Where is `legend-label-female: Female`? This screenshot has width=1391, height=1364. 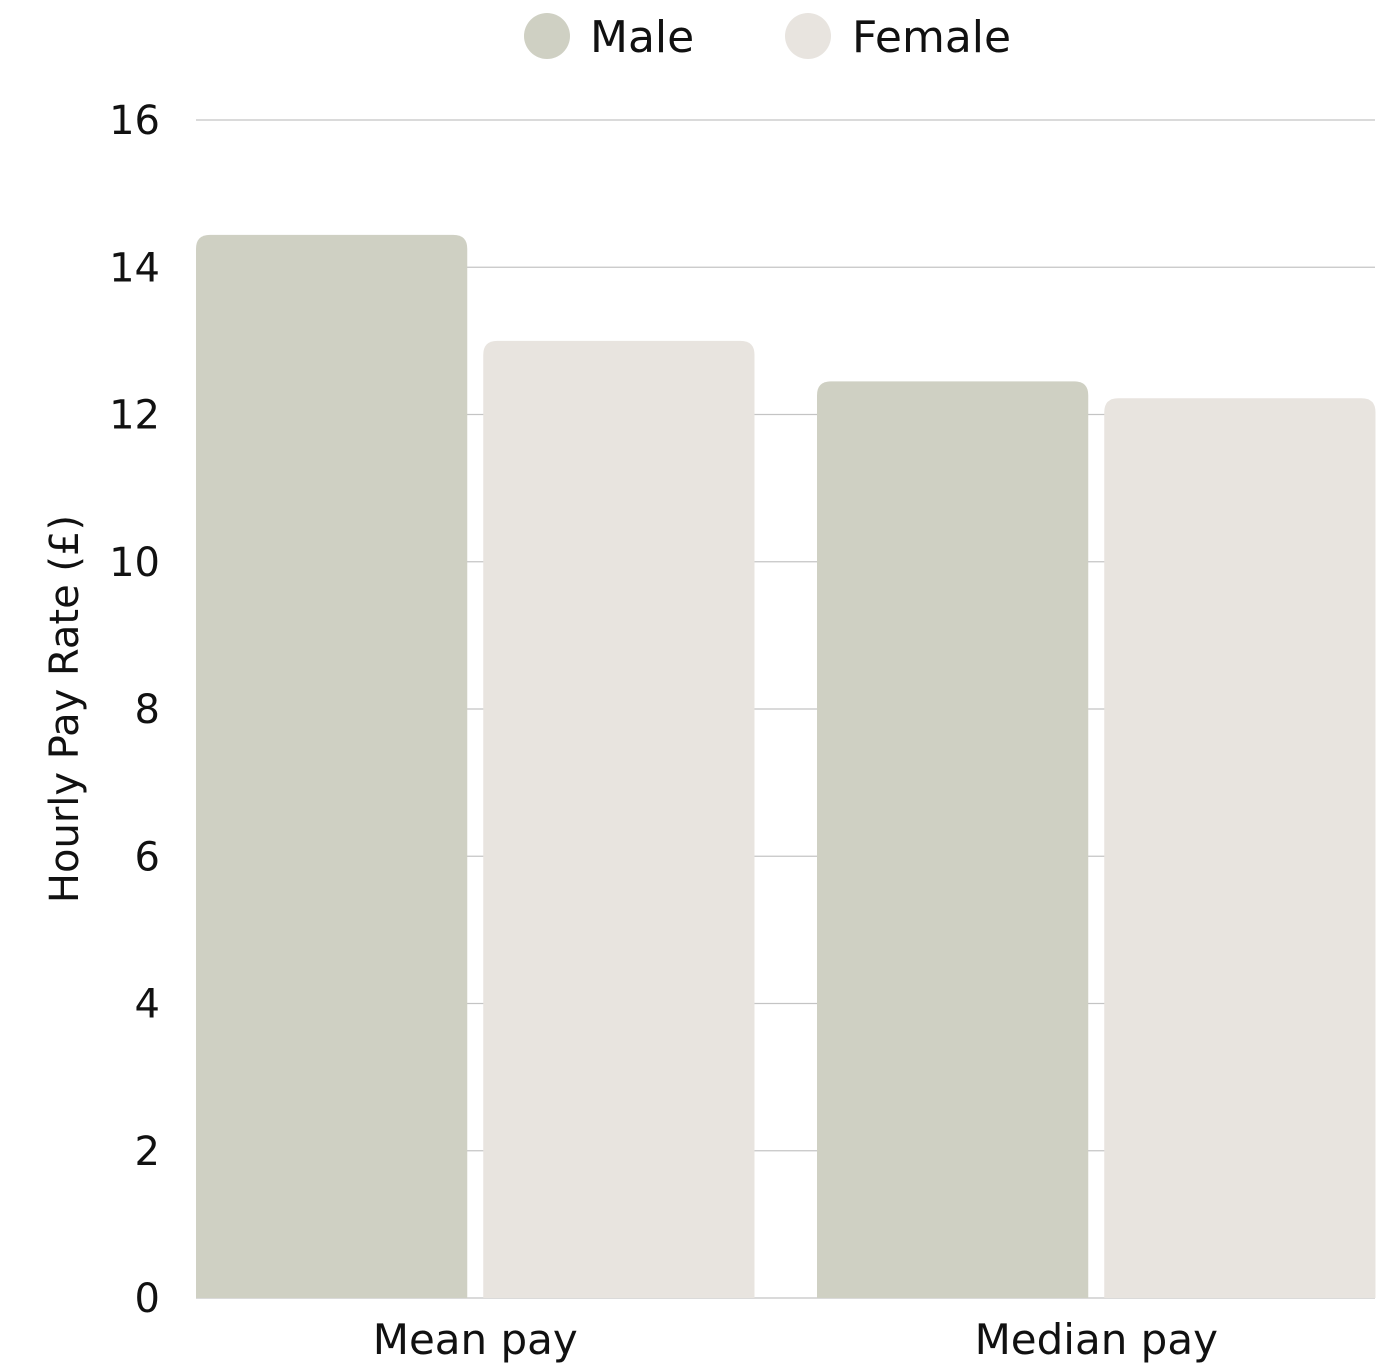
legend-label-female: Female is located at coordinates (931, 37).